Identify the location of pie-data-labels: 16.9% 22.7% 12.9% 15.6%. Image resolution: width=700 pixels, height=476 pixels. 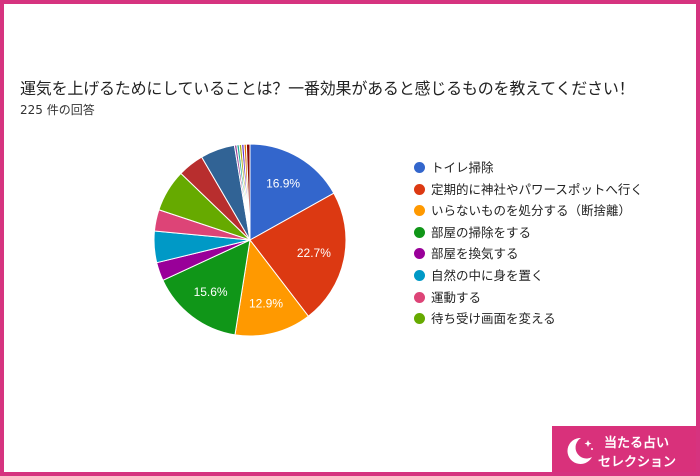
(263, 244).